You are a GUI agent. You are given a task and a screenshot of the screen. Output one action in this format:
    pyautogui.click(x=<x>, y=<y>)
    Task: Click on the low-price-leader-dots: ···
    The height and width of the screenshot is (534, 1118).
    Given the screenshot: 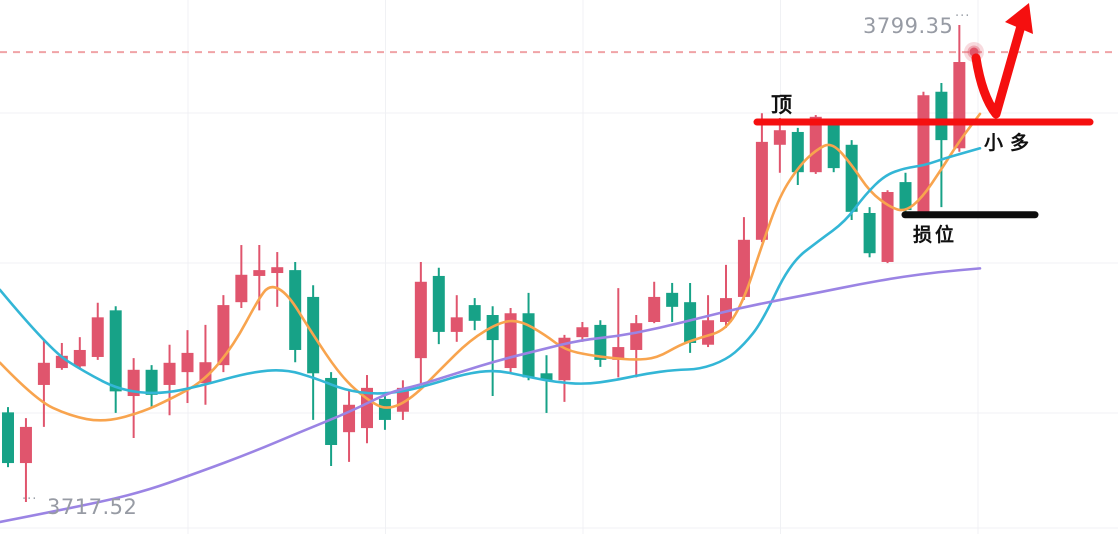 What is the action you would take?
    pyautogui.click(x=30, y=499)
    